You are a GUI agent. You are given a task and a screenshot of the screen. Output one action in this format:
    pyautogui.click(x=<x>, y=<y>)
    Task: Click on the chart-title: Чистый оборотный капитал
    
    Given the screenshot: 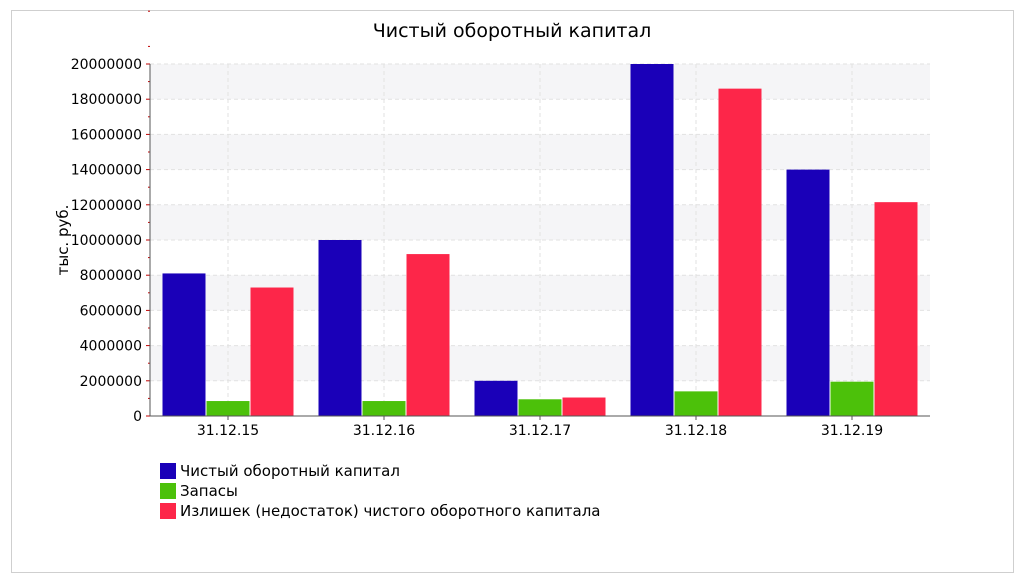 What is the action you would take?
    pyautogui.click(x=512, y=31)
    